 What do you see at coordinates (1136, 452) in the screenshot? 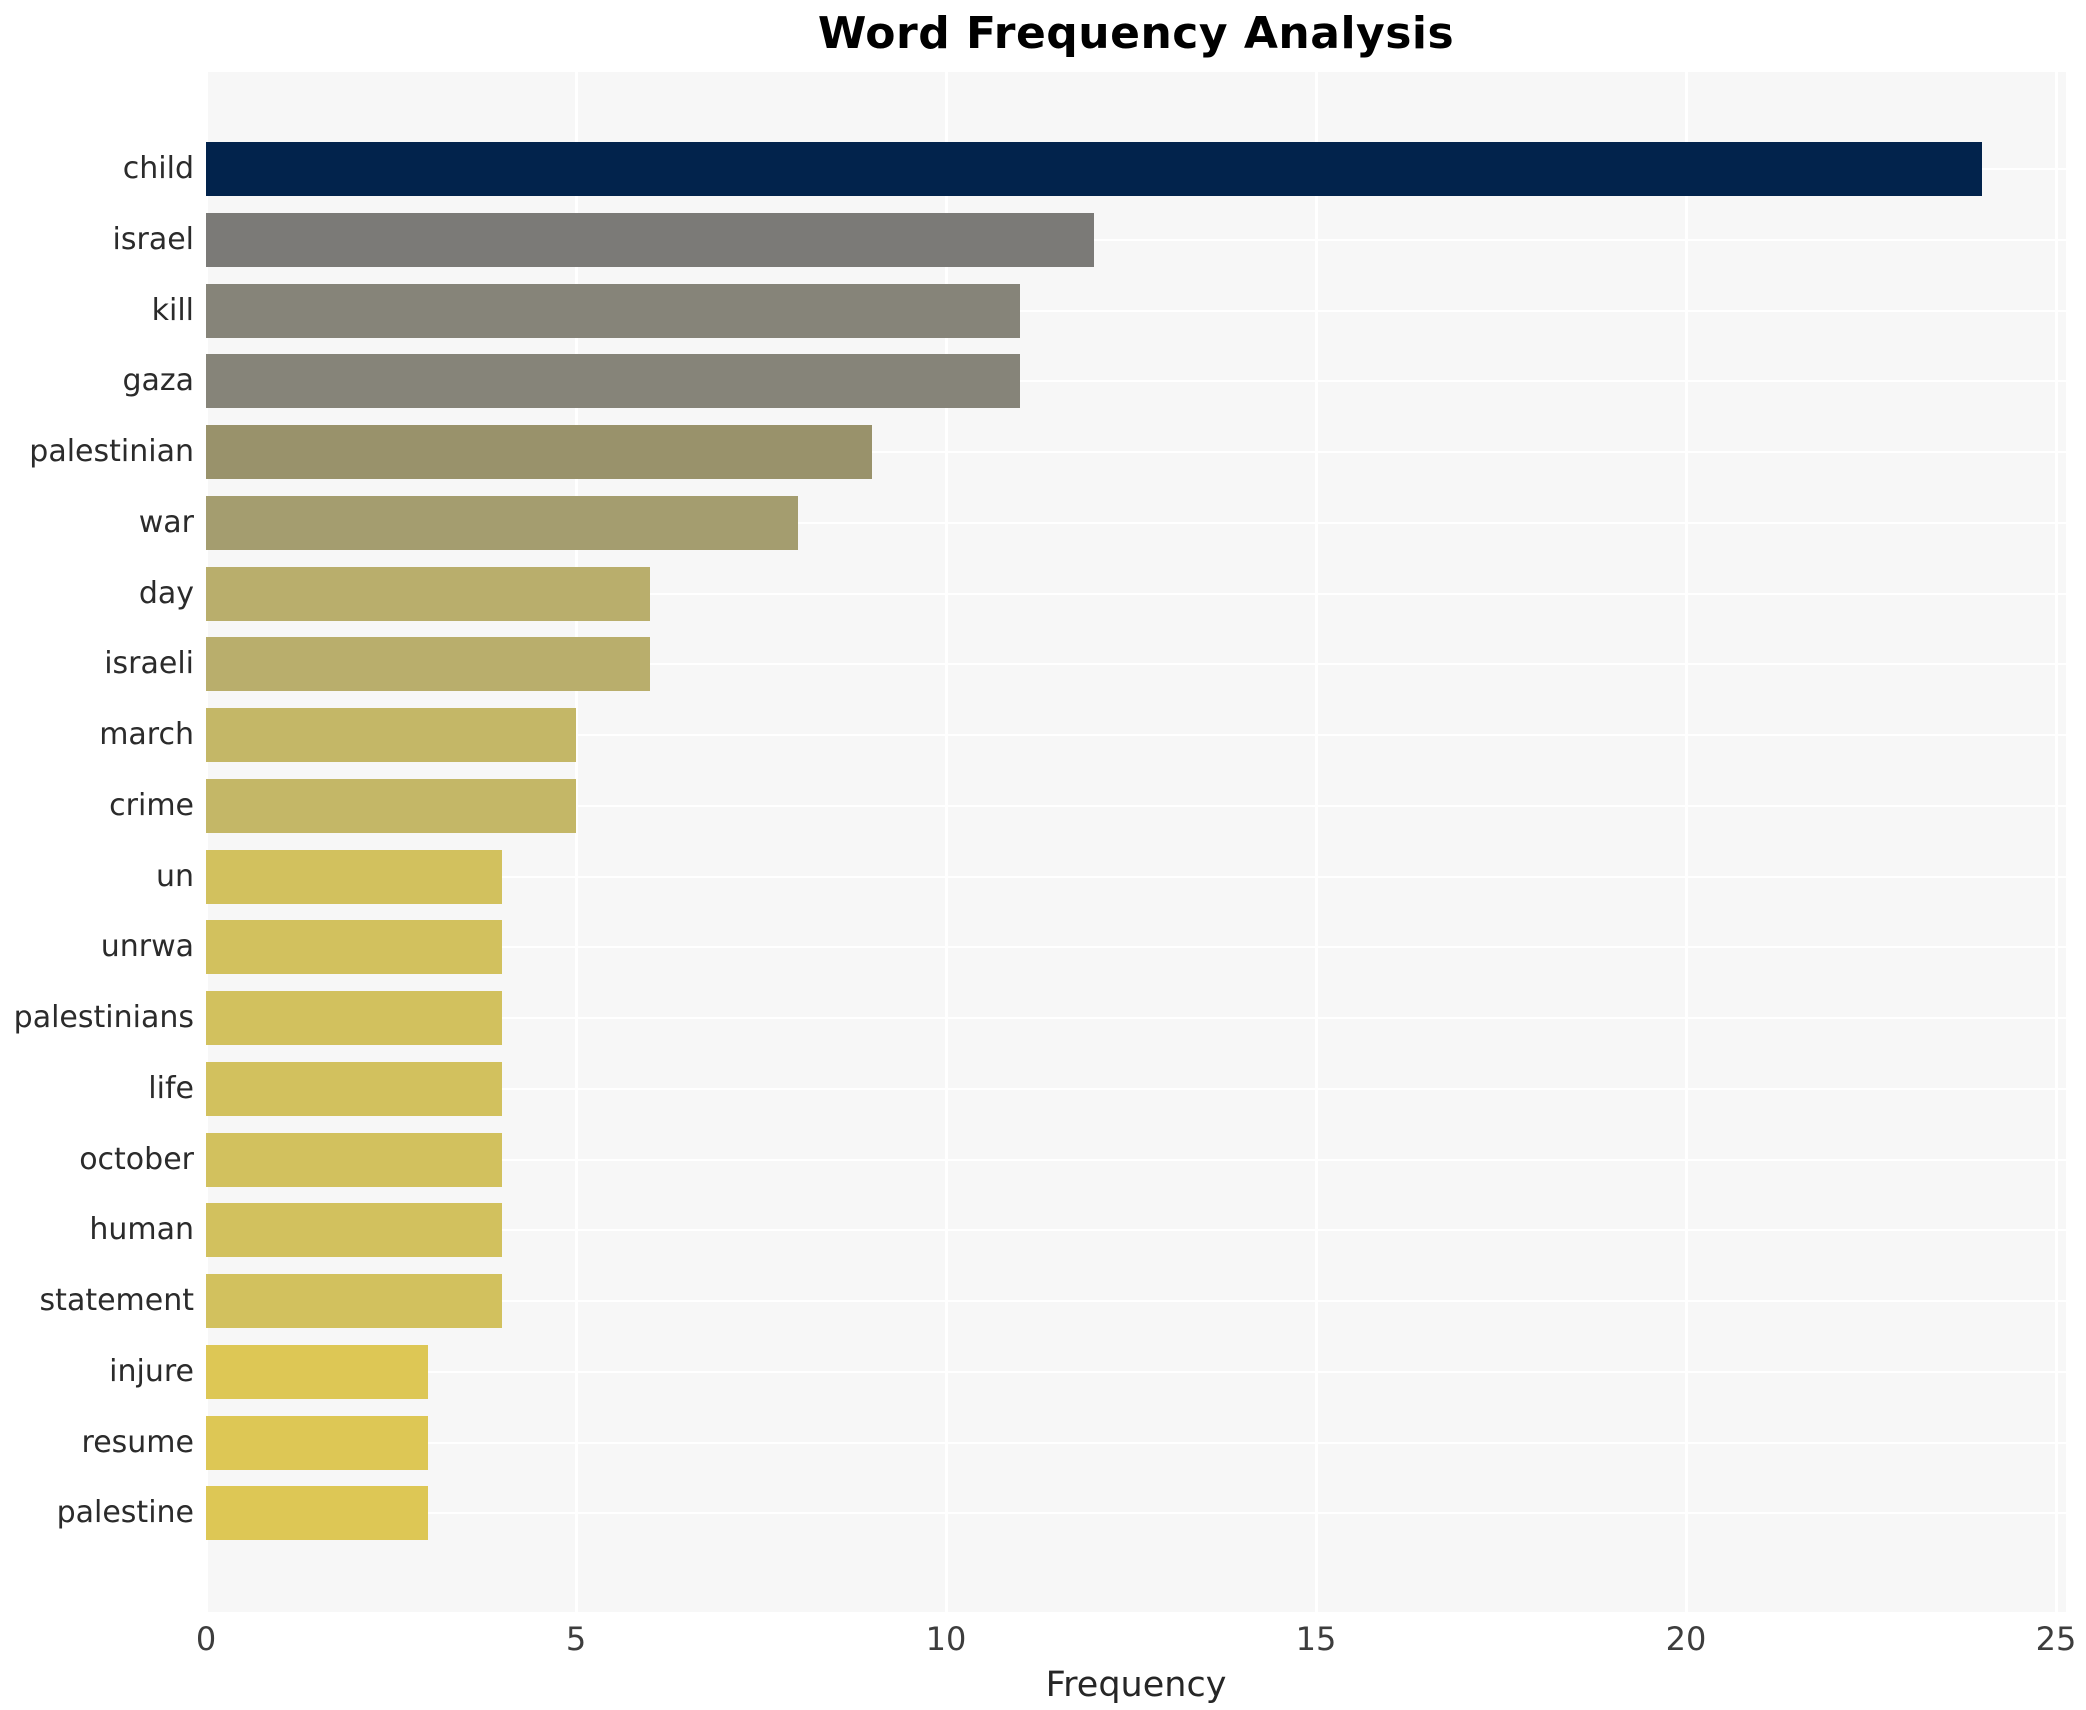
I see `y-gridline-palestinian` at bounding box center [1136, 452].